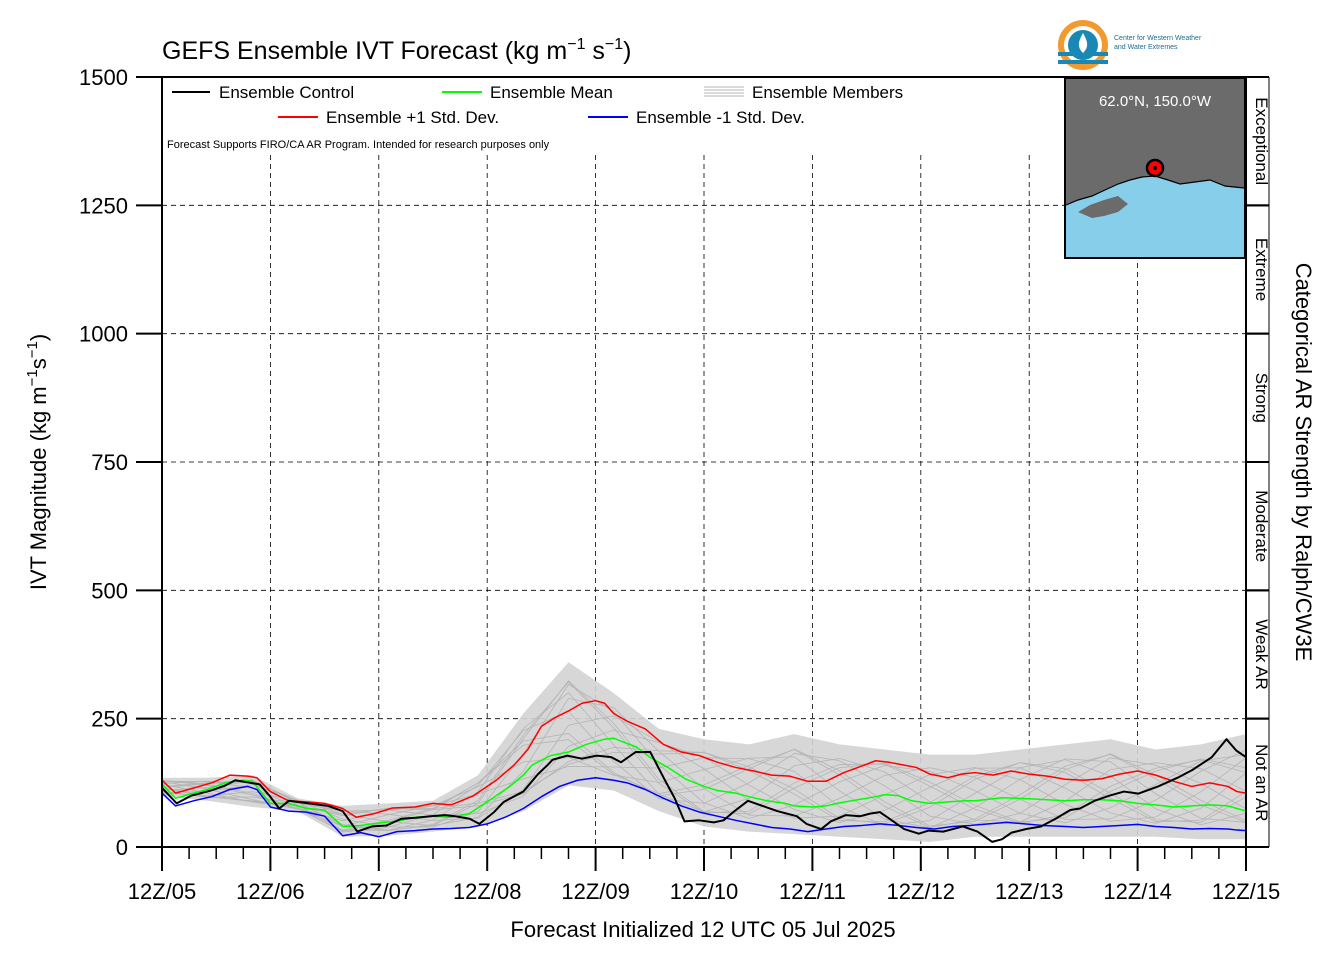  What do you see at coordinates (286, 92) in the screenshot?
I see `legend-control-label: Ensemble Control` at bounding box center [286, 92].